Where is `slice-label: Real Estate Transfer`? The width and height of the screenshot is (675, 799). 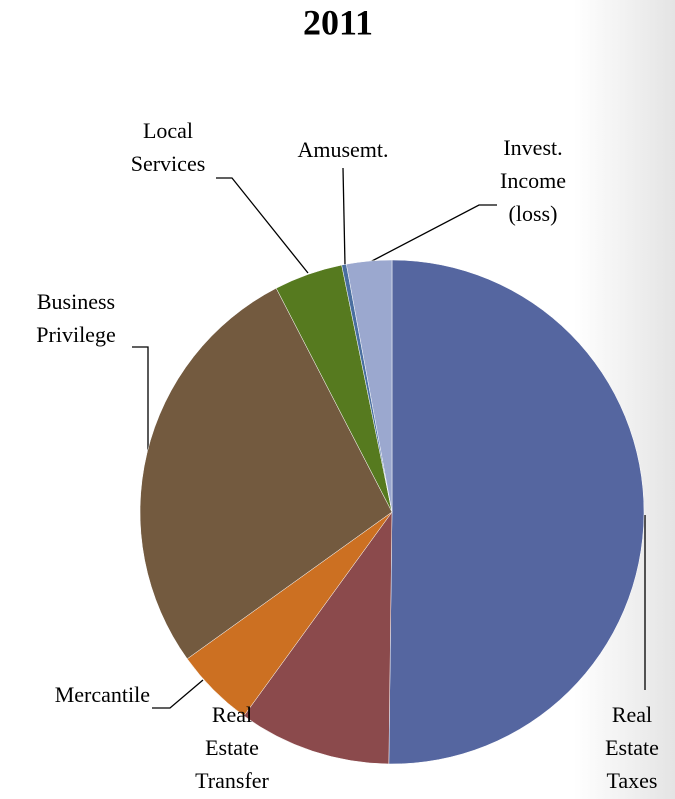
slice-label: Real Estate Transfer is located at coordinates (232, 747).